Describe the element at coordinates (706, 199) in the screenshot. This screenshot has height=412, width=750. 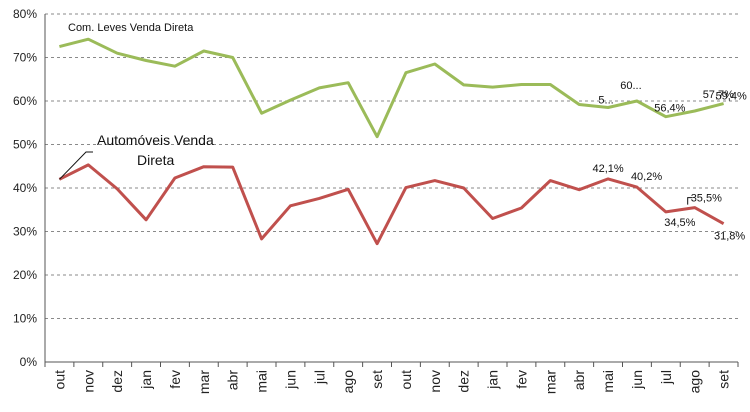
I see `data-label: 35,5%` at that location.